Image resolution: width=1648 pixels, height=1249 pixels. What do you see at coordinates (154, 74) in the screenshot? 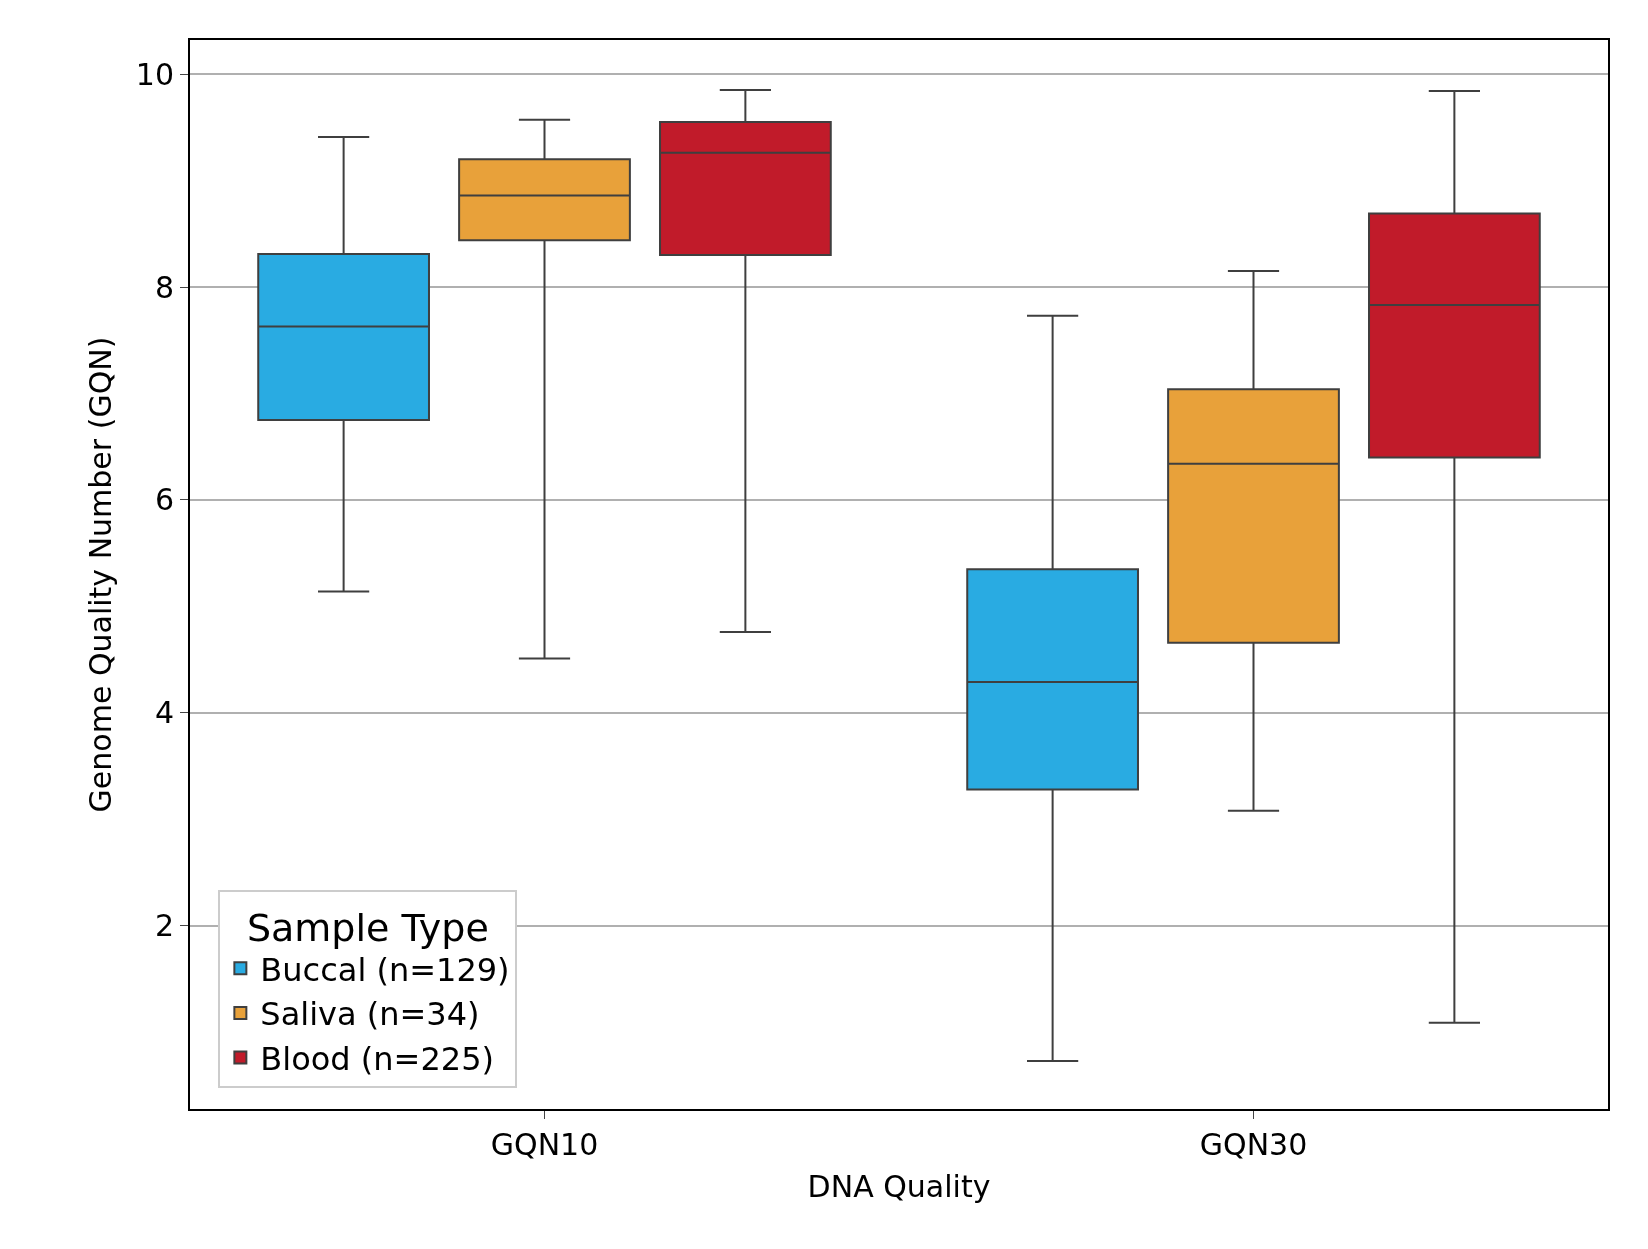
I see `y-tick-label: 10` at bounding box center [154, 74].